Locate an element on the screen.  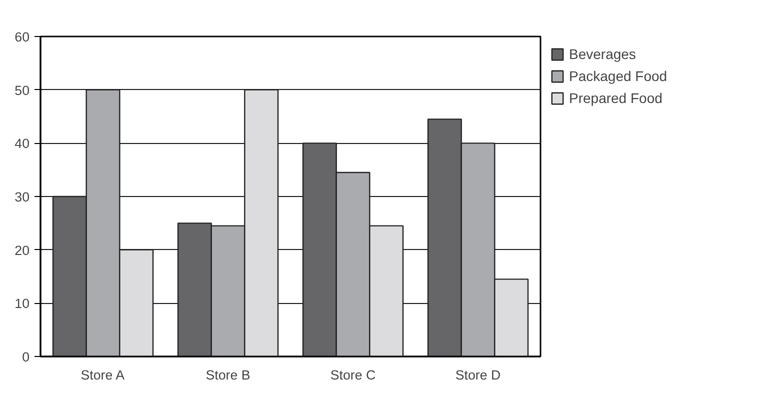
y-tick-label: 10 is located at coordinates (22, 304).